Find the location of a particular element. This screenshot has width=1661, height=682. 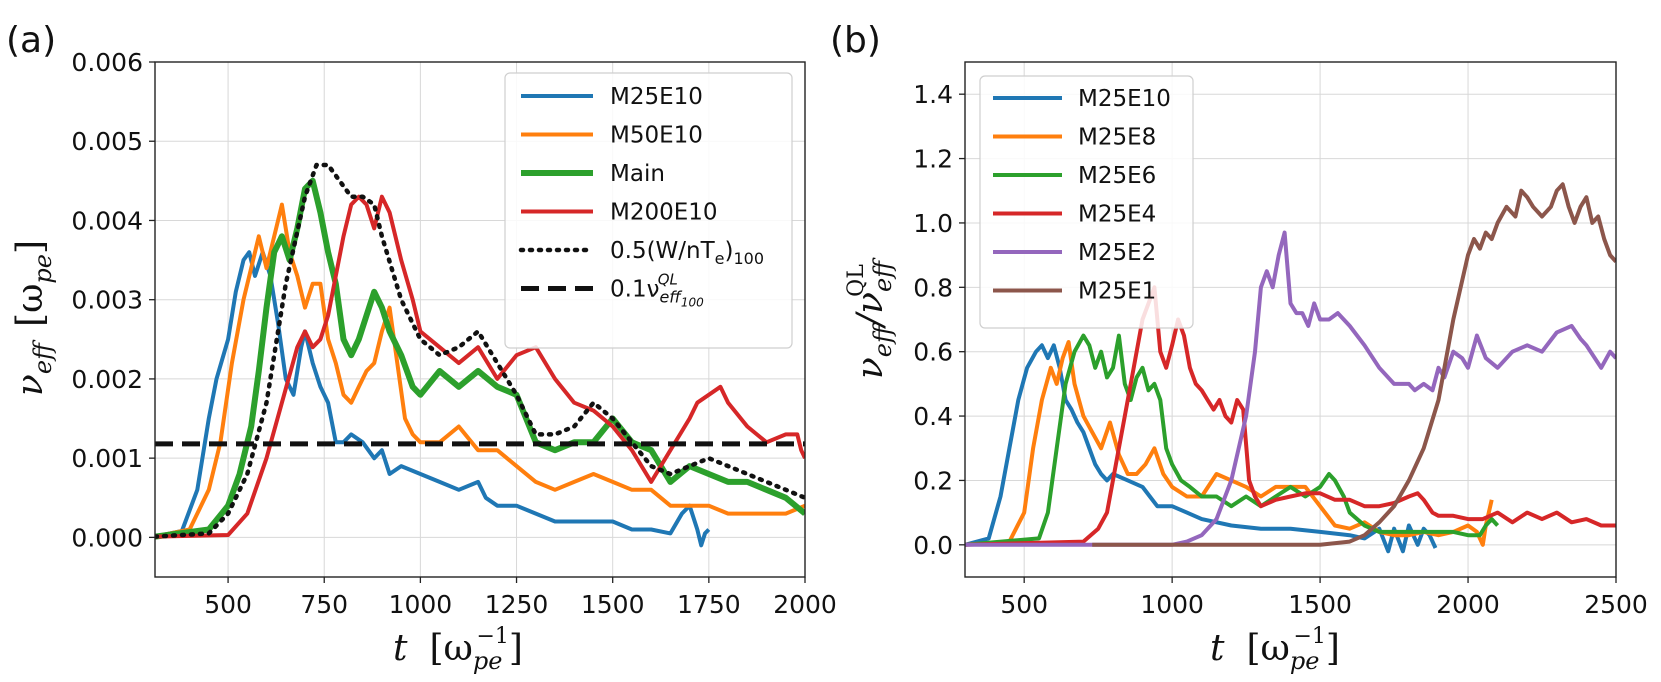

ytick-label: 0.003 is located at coordinates (107, 300).